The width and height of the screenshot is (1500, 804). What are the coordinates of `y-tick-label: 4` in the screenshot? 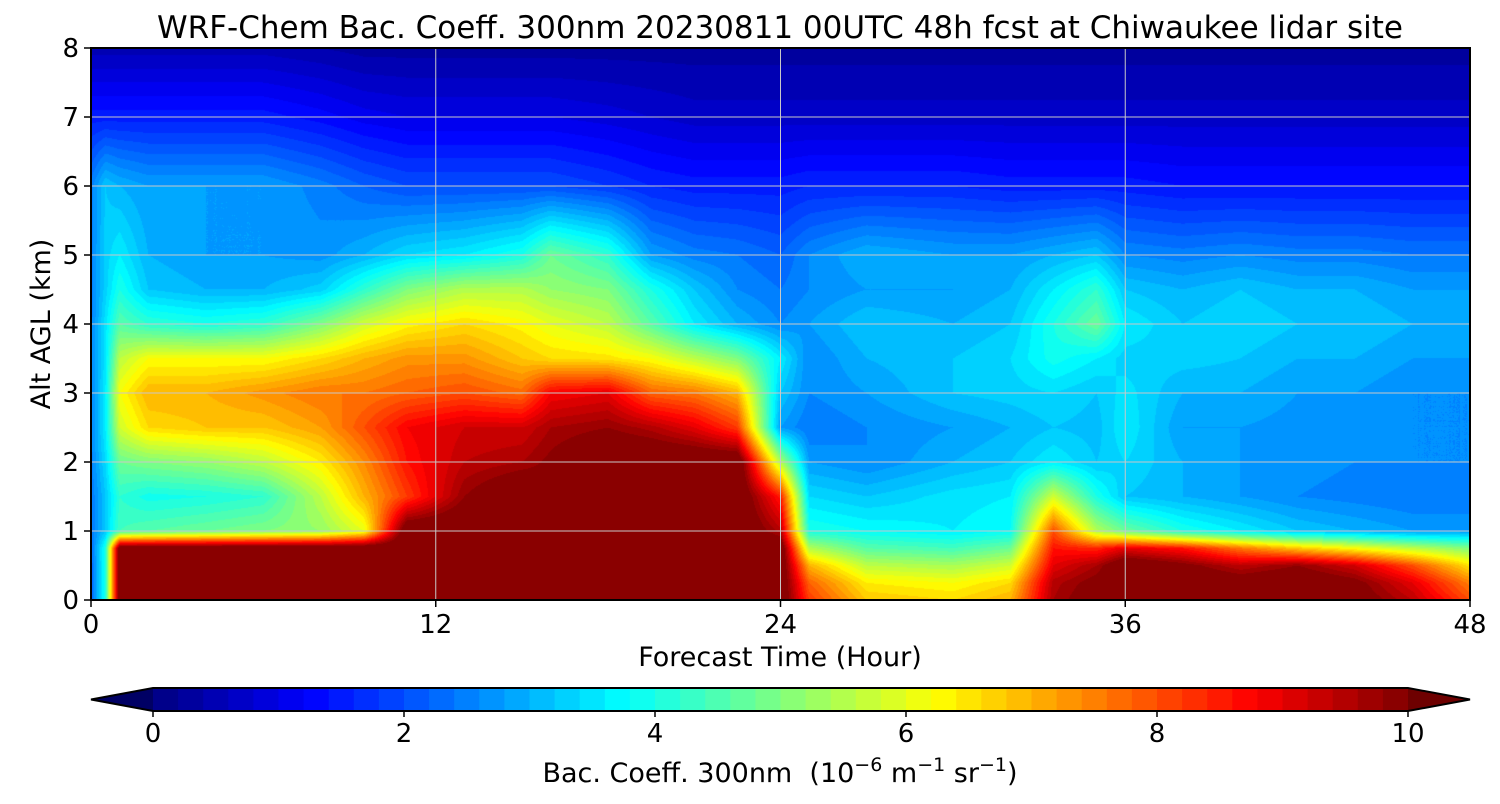 It's located at (70, 325).